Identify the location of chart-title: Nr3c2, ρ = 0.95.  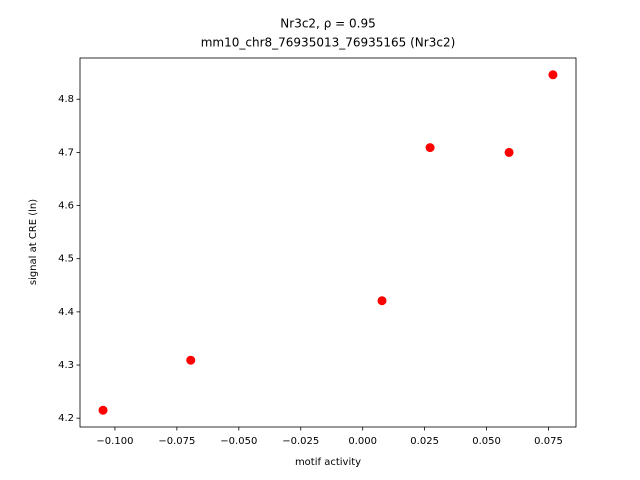
(327, 24).